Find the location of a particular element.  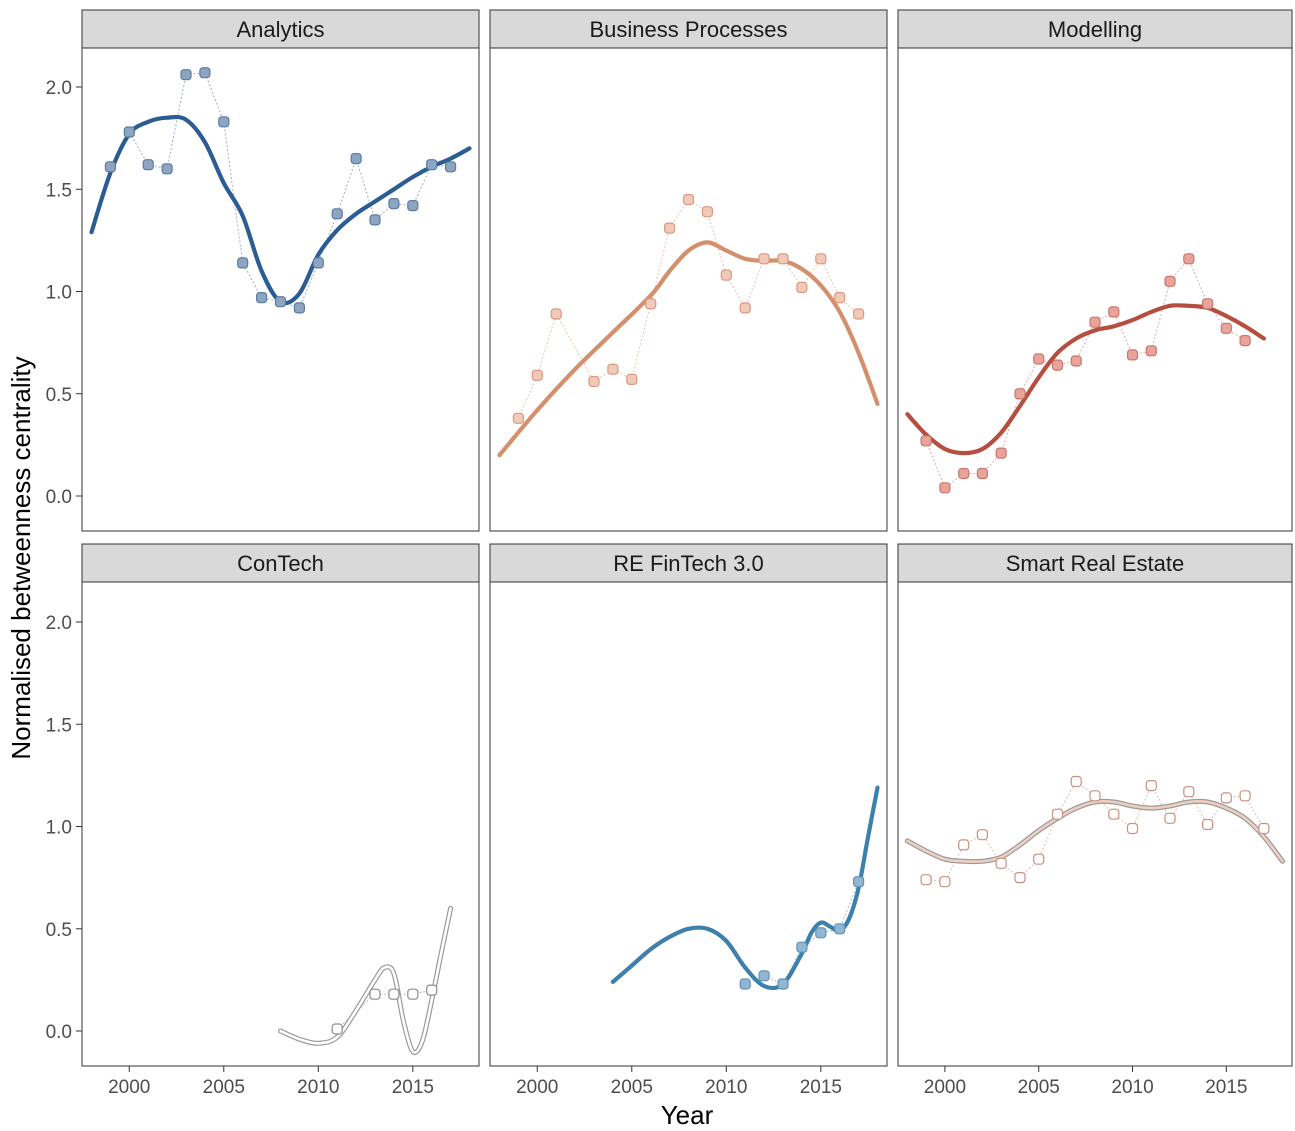

facet-business-processes: Business Processes is located at coordinates (688, 270).